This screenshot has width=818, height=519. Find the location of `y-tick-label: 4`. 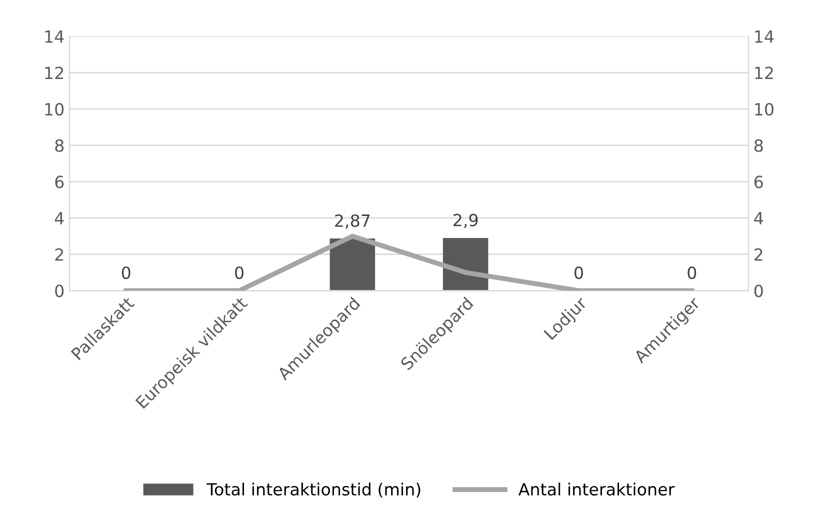

y-tick-label: 4 is located at coordinates (59, 218).